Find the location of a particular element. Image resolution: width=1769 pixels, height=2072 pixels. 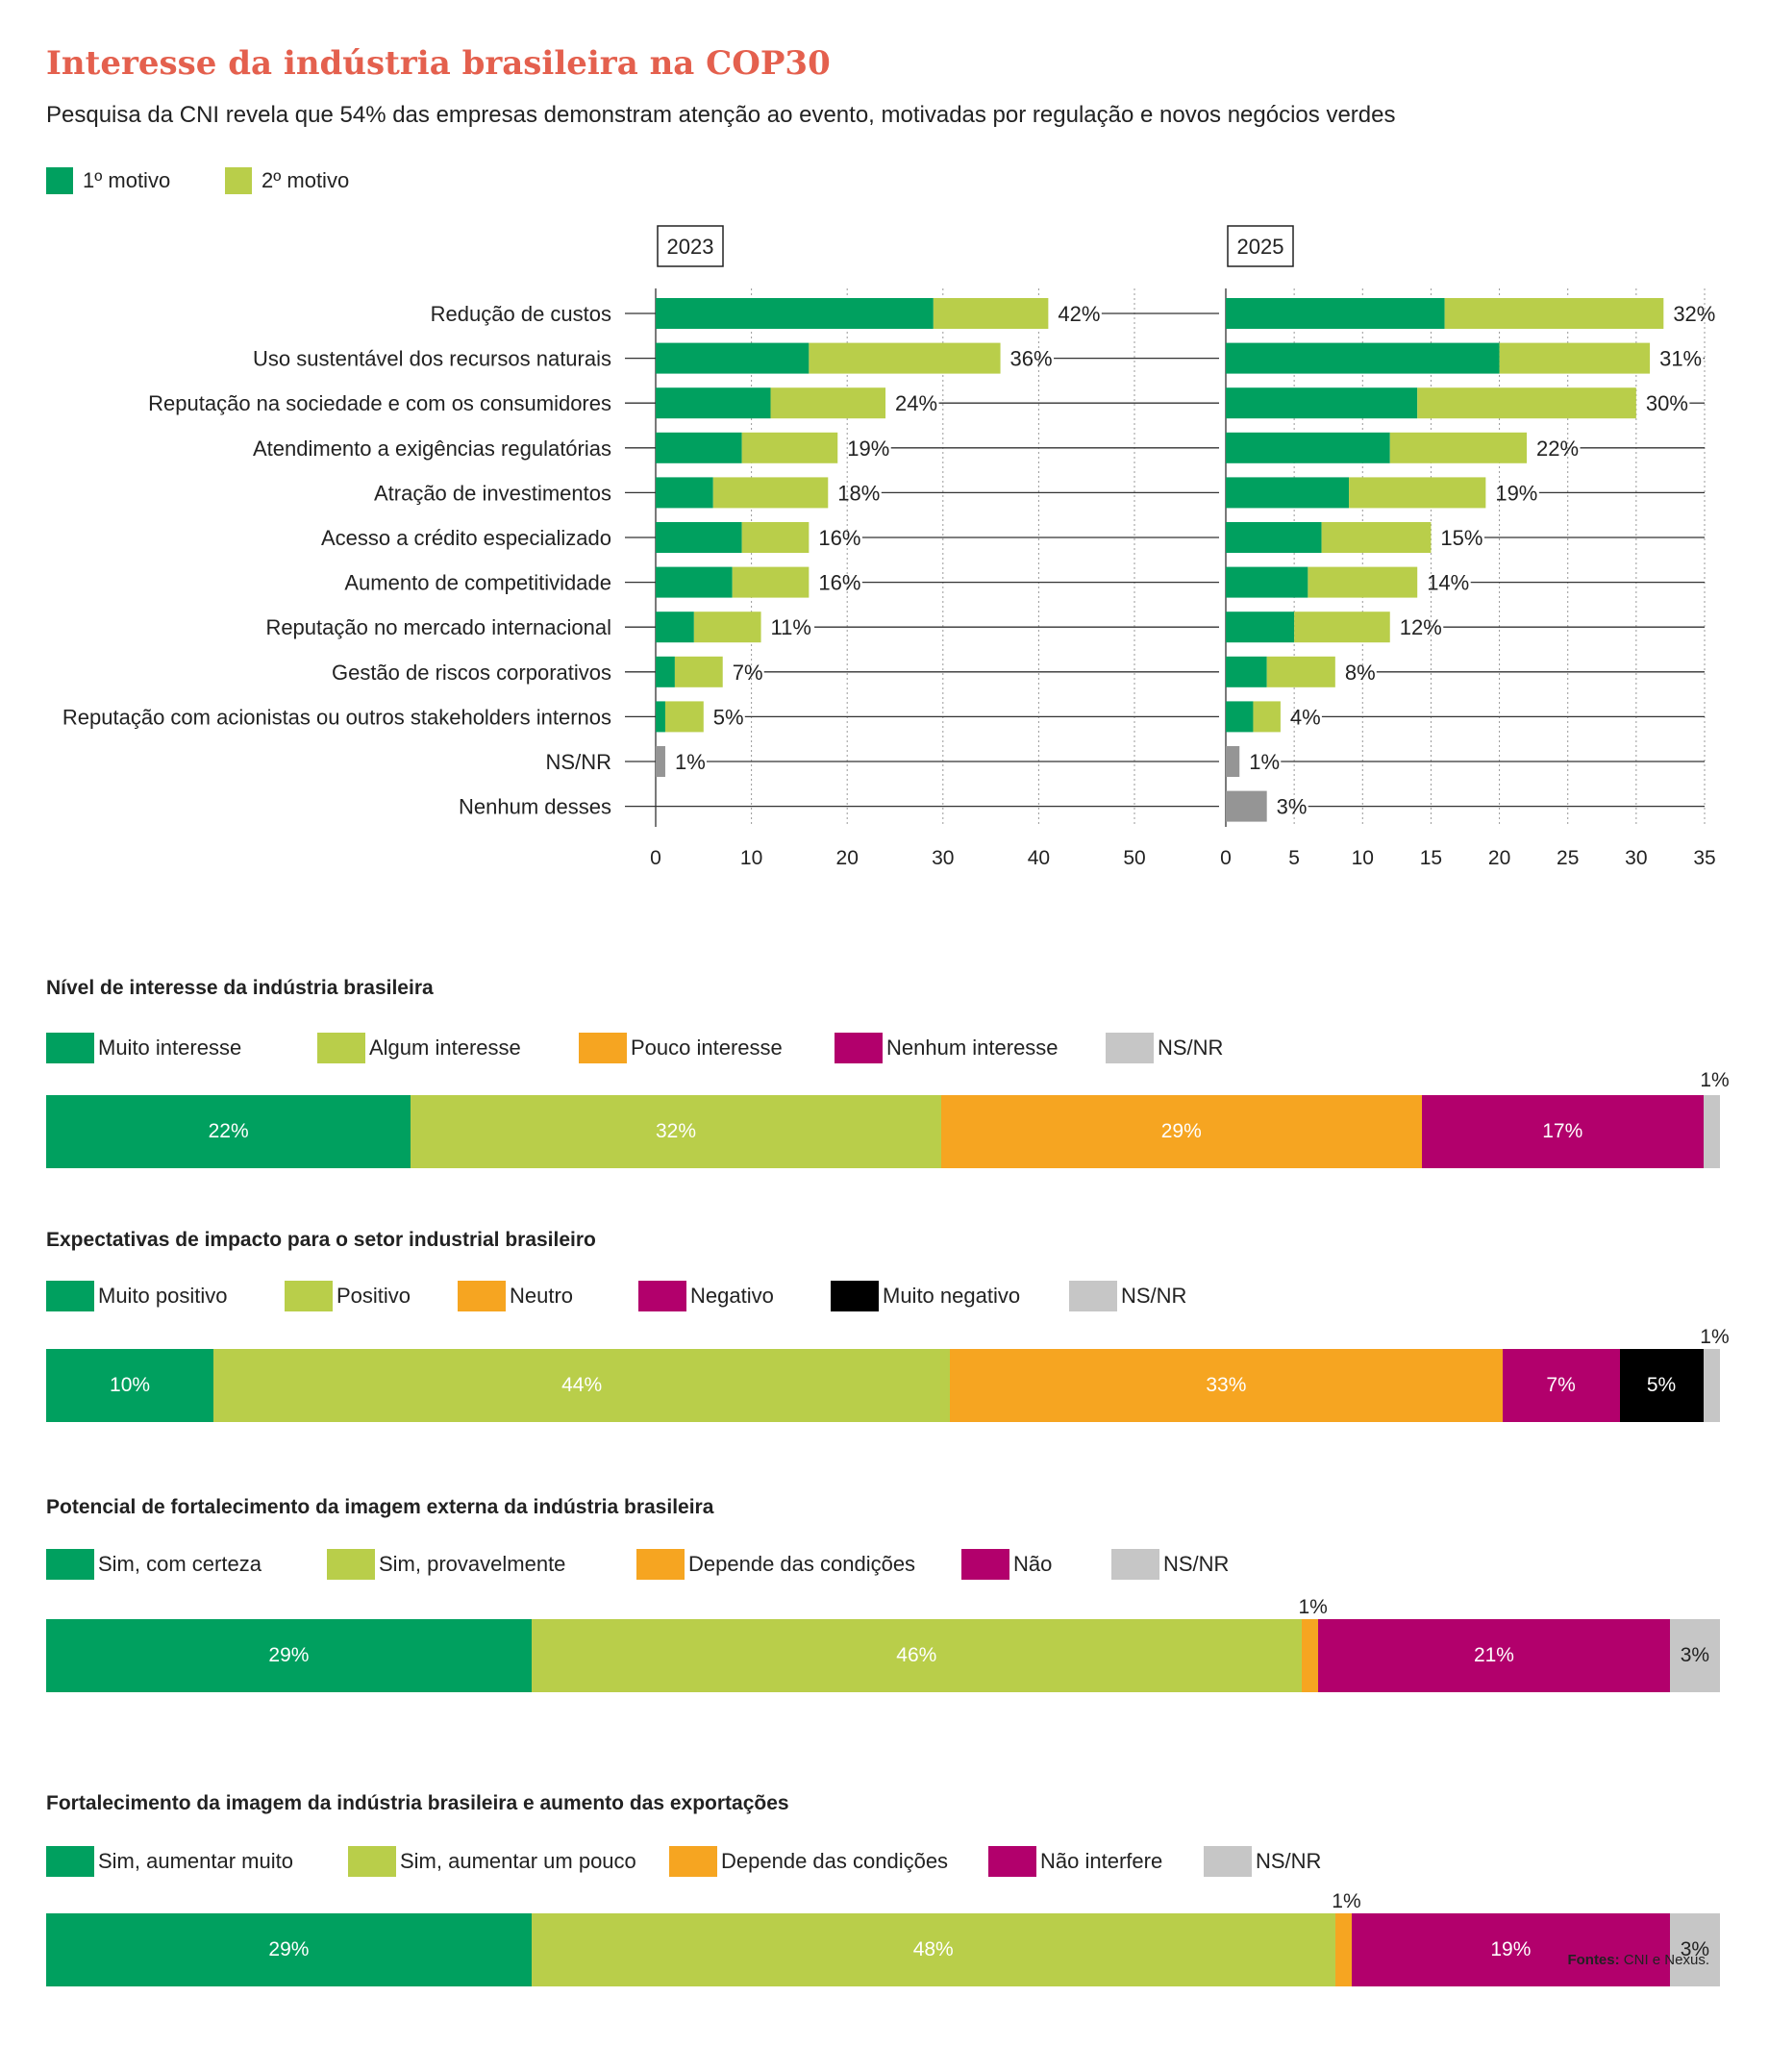

segment-label: 19% is located at coordinates (1511, 1949).